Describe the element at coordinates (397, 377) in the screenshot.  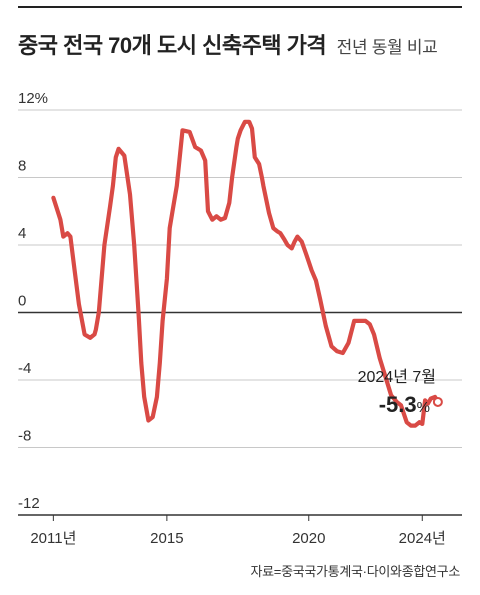
I see `annotation-date-label: 2024년 7월` at that location.